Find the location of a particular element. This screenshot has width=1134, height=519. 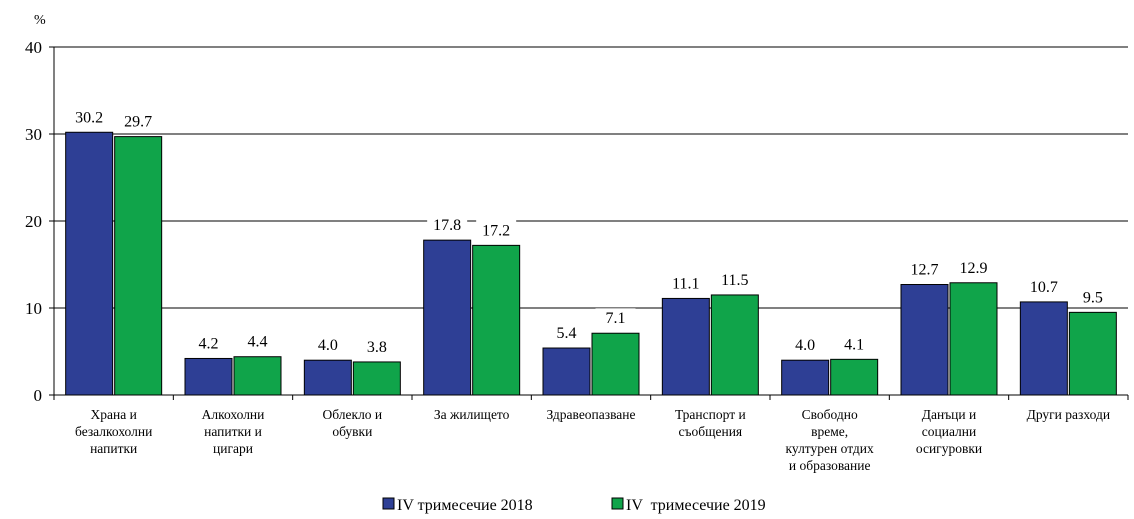

category-label-line: обувки is located at coordinates (352, 431).